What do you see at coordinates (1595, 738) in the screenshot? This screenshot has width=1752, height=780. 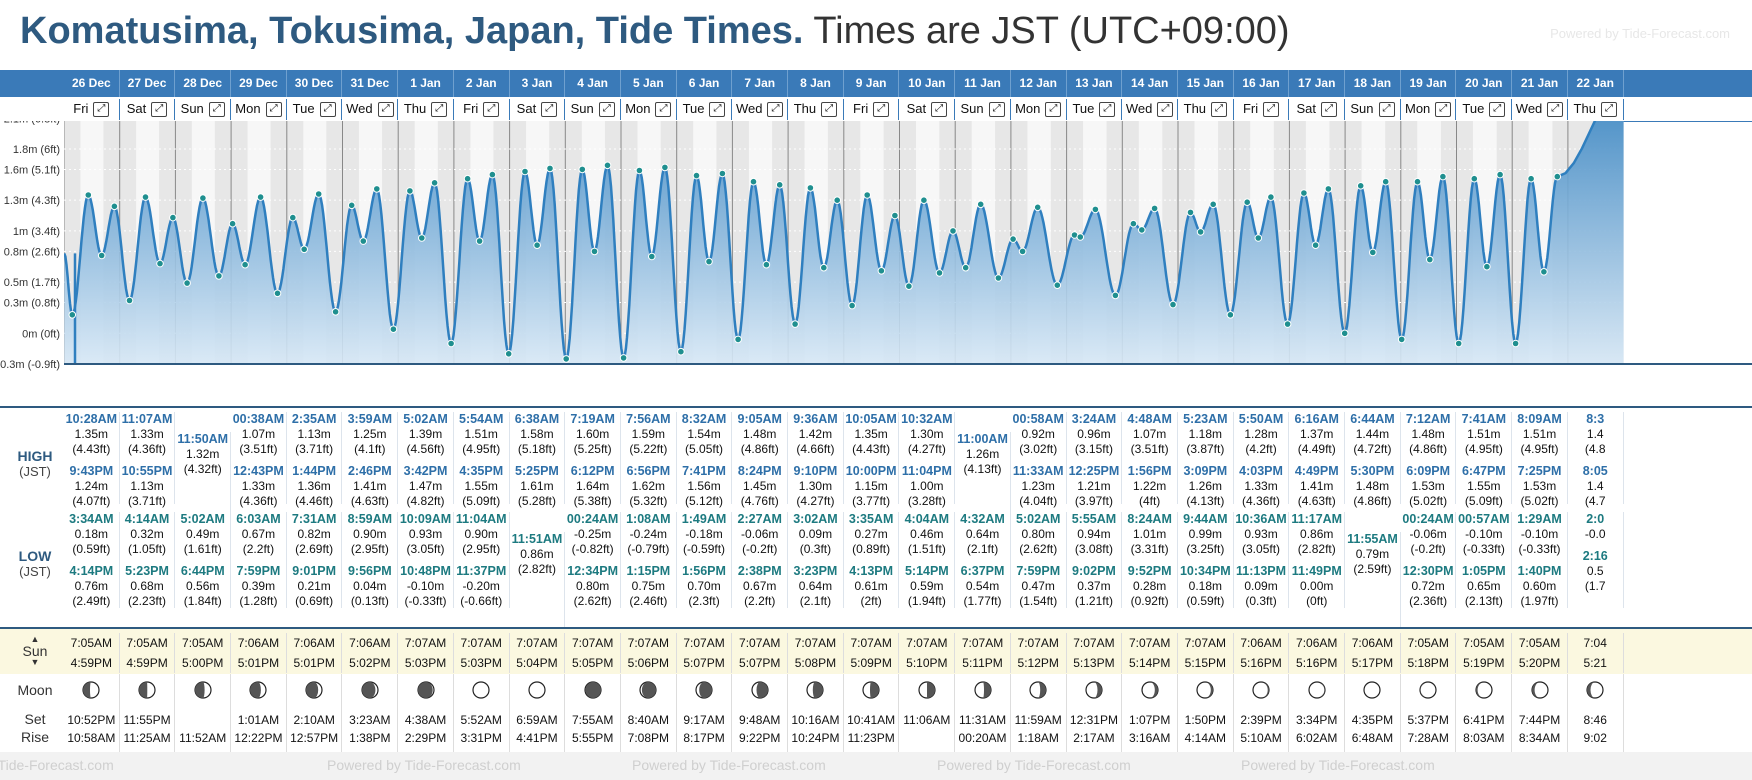 I see `moonrise-time: 9:02` at bounding box center [1595, 738].